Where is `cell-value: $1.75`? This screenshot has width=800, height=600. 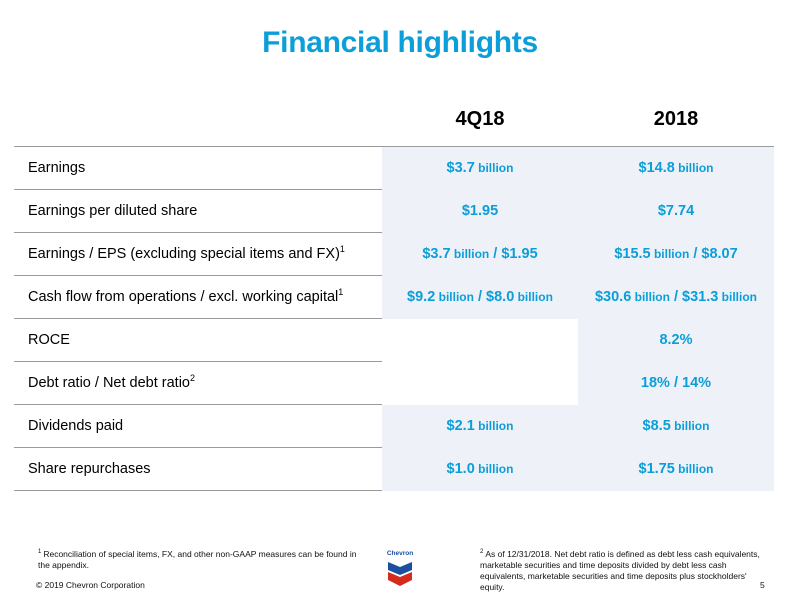 cell-value: $1.75 is located at coordinates (656, 469).